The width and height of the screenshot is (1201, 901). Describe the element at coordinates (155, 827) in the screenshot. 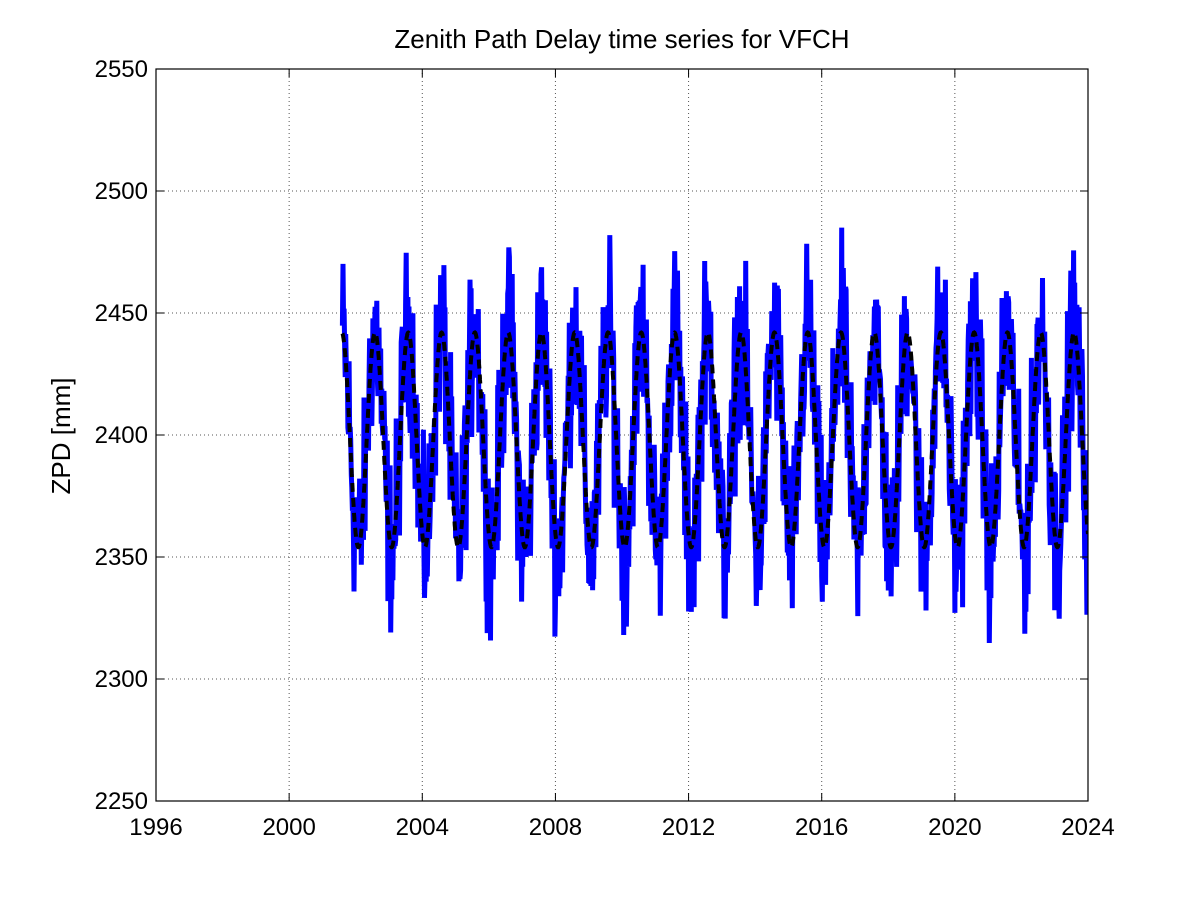

I see `x-tick-label: 1996` at that location.